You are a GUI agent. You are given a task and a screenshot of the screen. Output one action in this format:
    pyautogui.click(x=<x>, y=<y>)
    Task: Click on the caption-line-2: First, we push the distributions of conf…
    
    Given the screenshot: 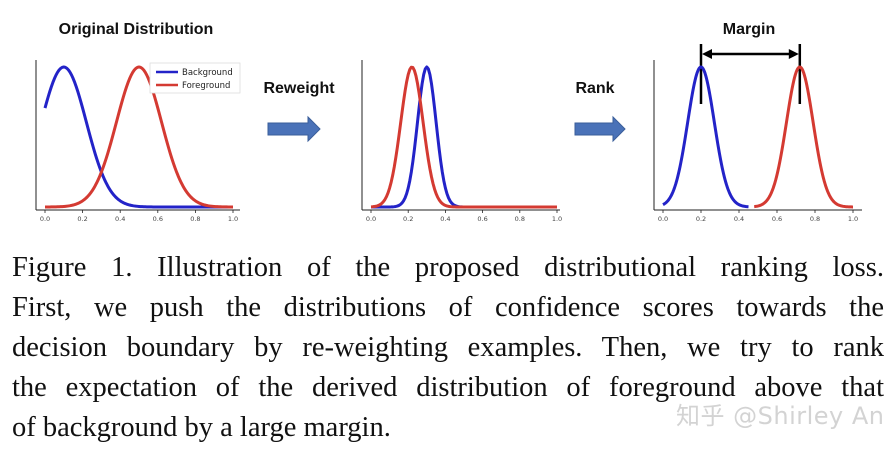 What is the action you would take?
    pyautogui.click(x=448, y=307)
    